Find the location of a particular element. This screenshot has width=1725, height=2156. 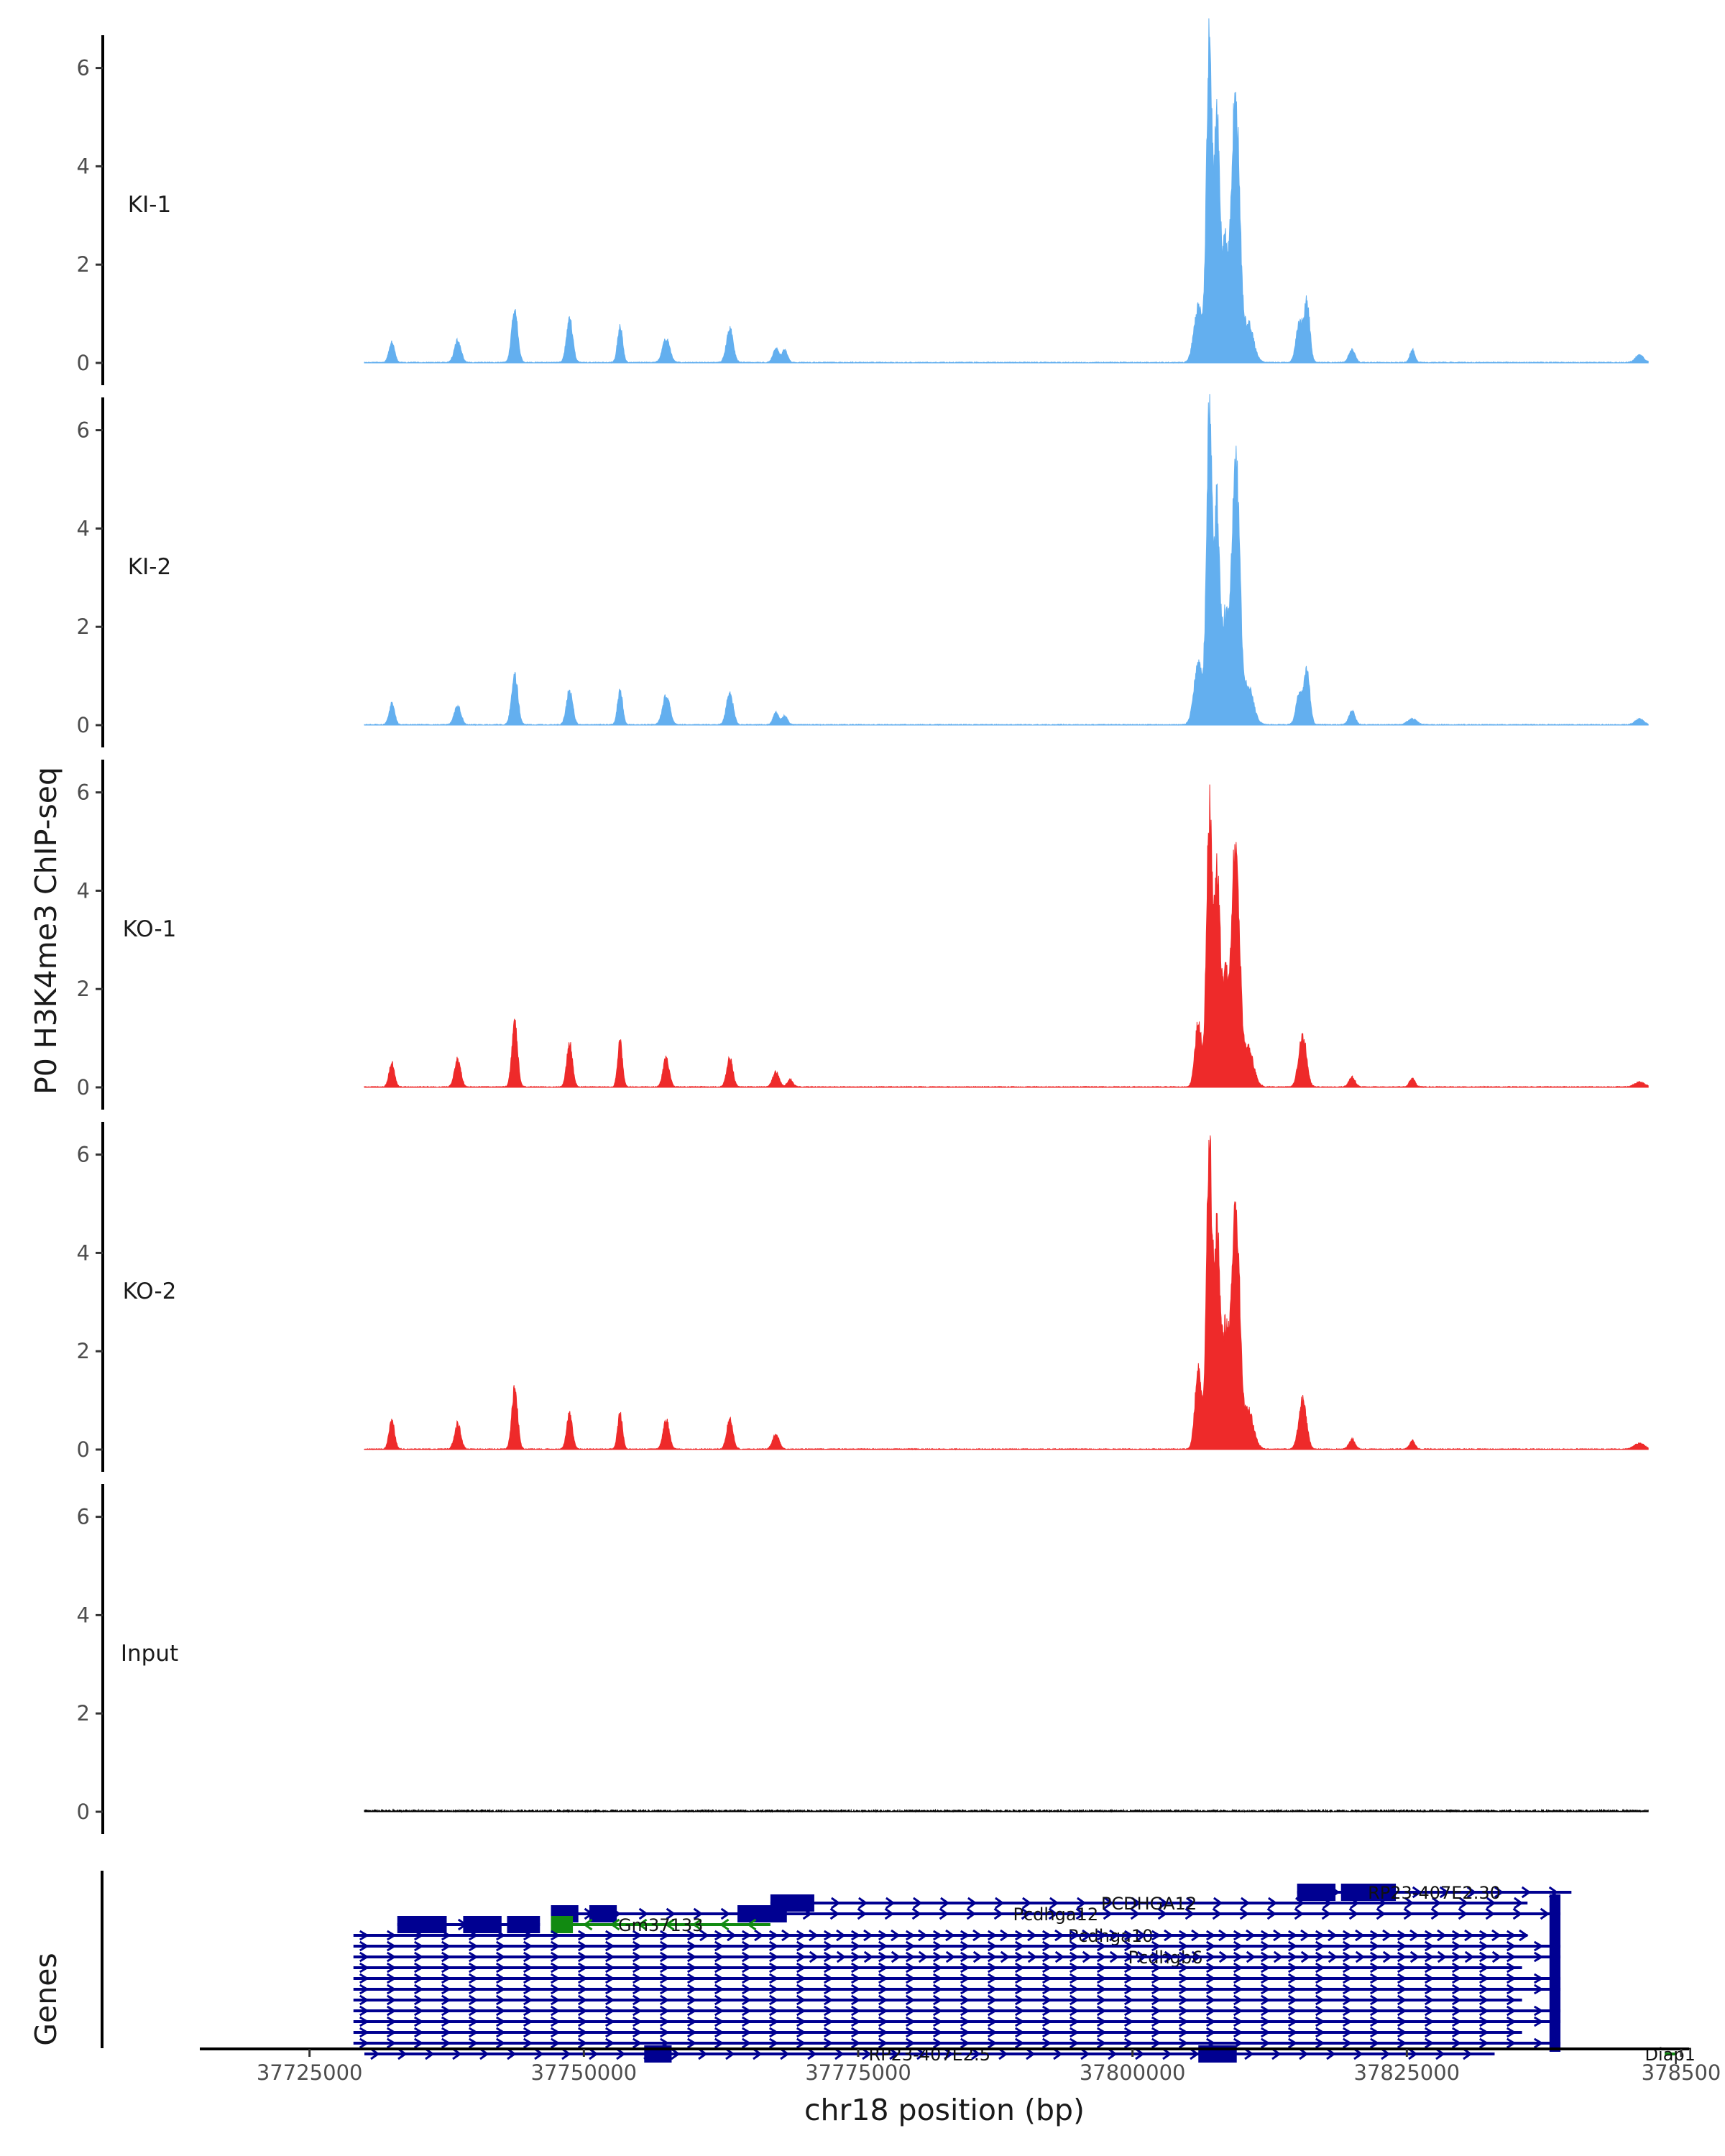

track-label: KI-1 is located at coordinates (149, 205).